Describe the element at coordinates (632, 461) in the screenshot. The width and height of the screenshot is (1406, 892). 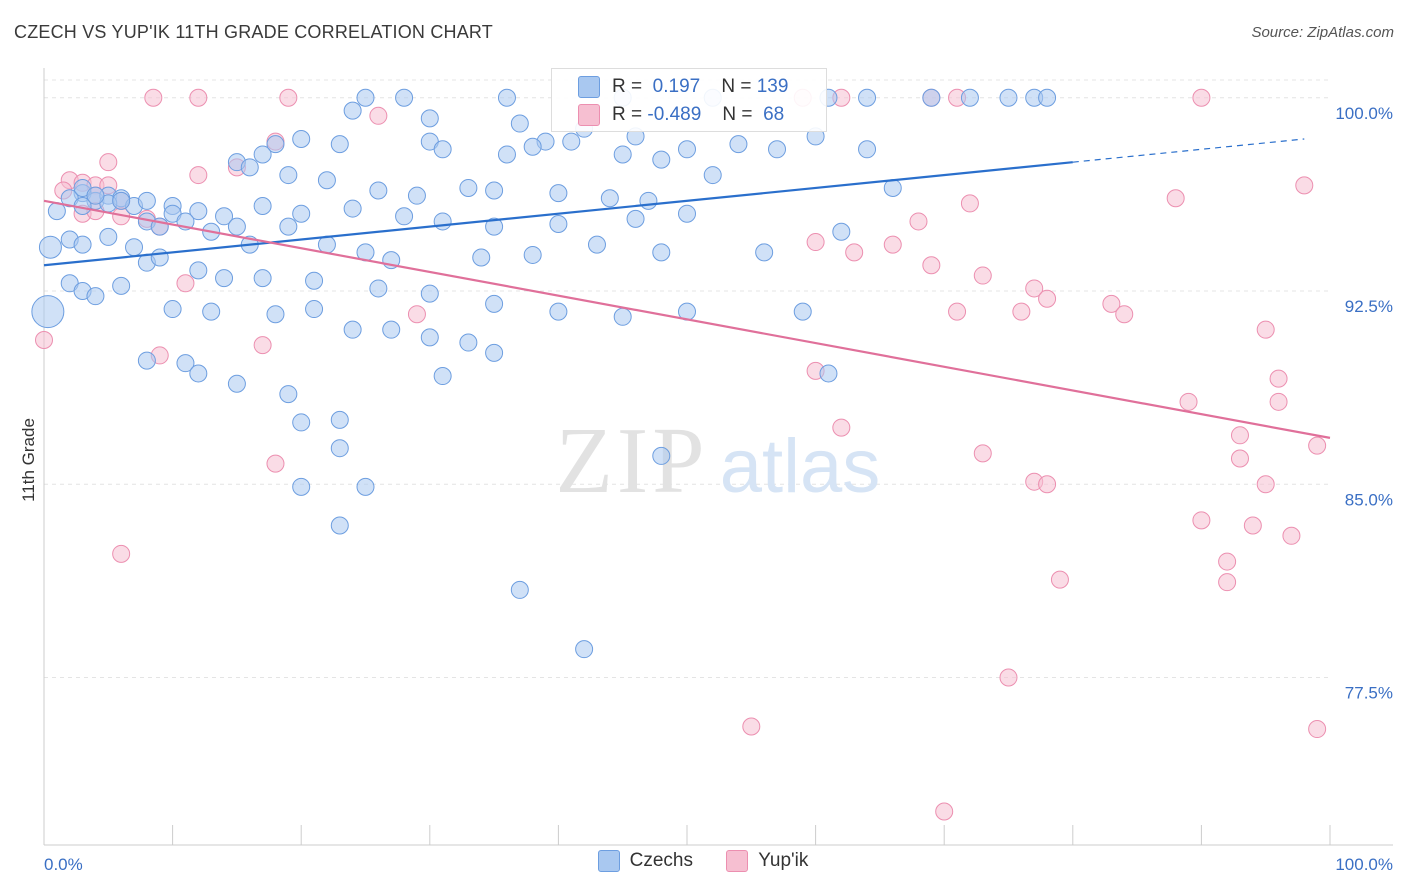
I see `watermark-zip: ZIP` at that location.